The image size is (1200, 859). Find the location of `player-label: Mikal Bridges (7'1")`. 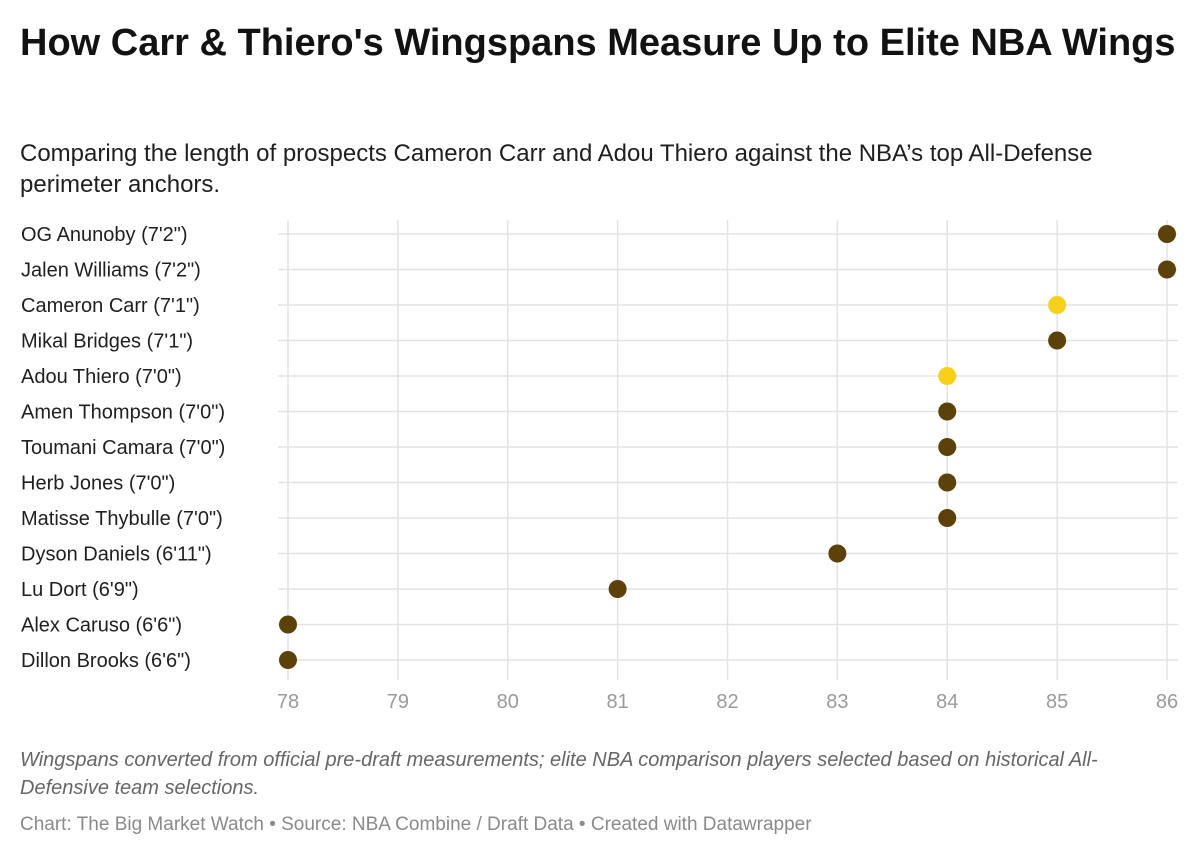

player-label: Mikal Bridges (7'1") is located at coordinates (107, 342).